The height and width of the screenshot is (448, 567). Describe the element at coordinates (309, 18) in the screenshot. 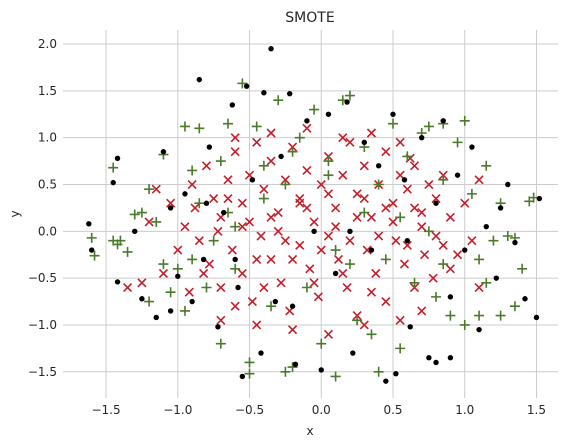

I see `chart-title: SMOTE` at that location.